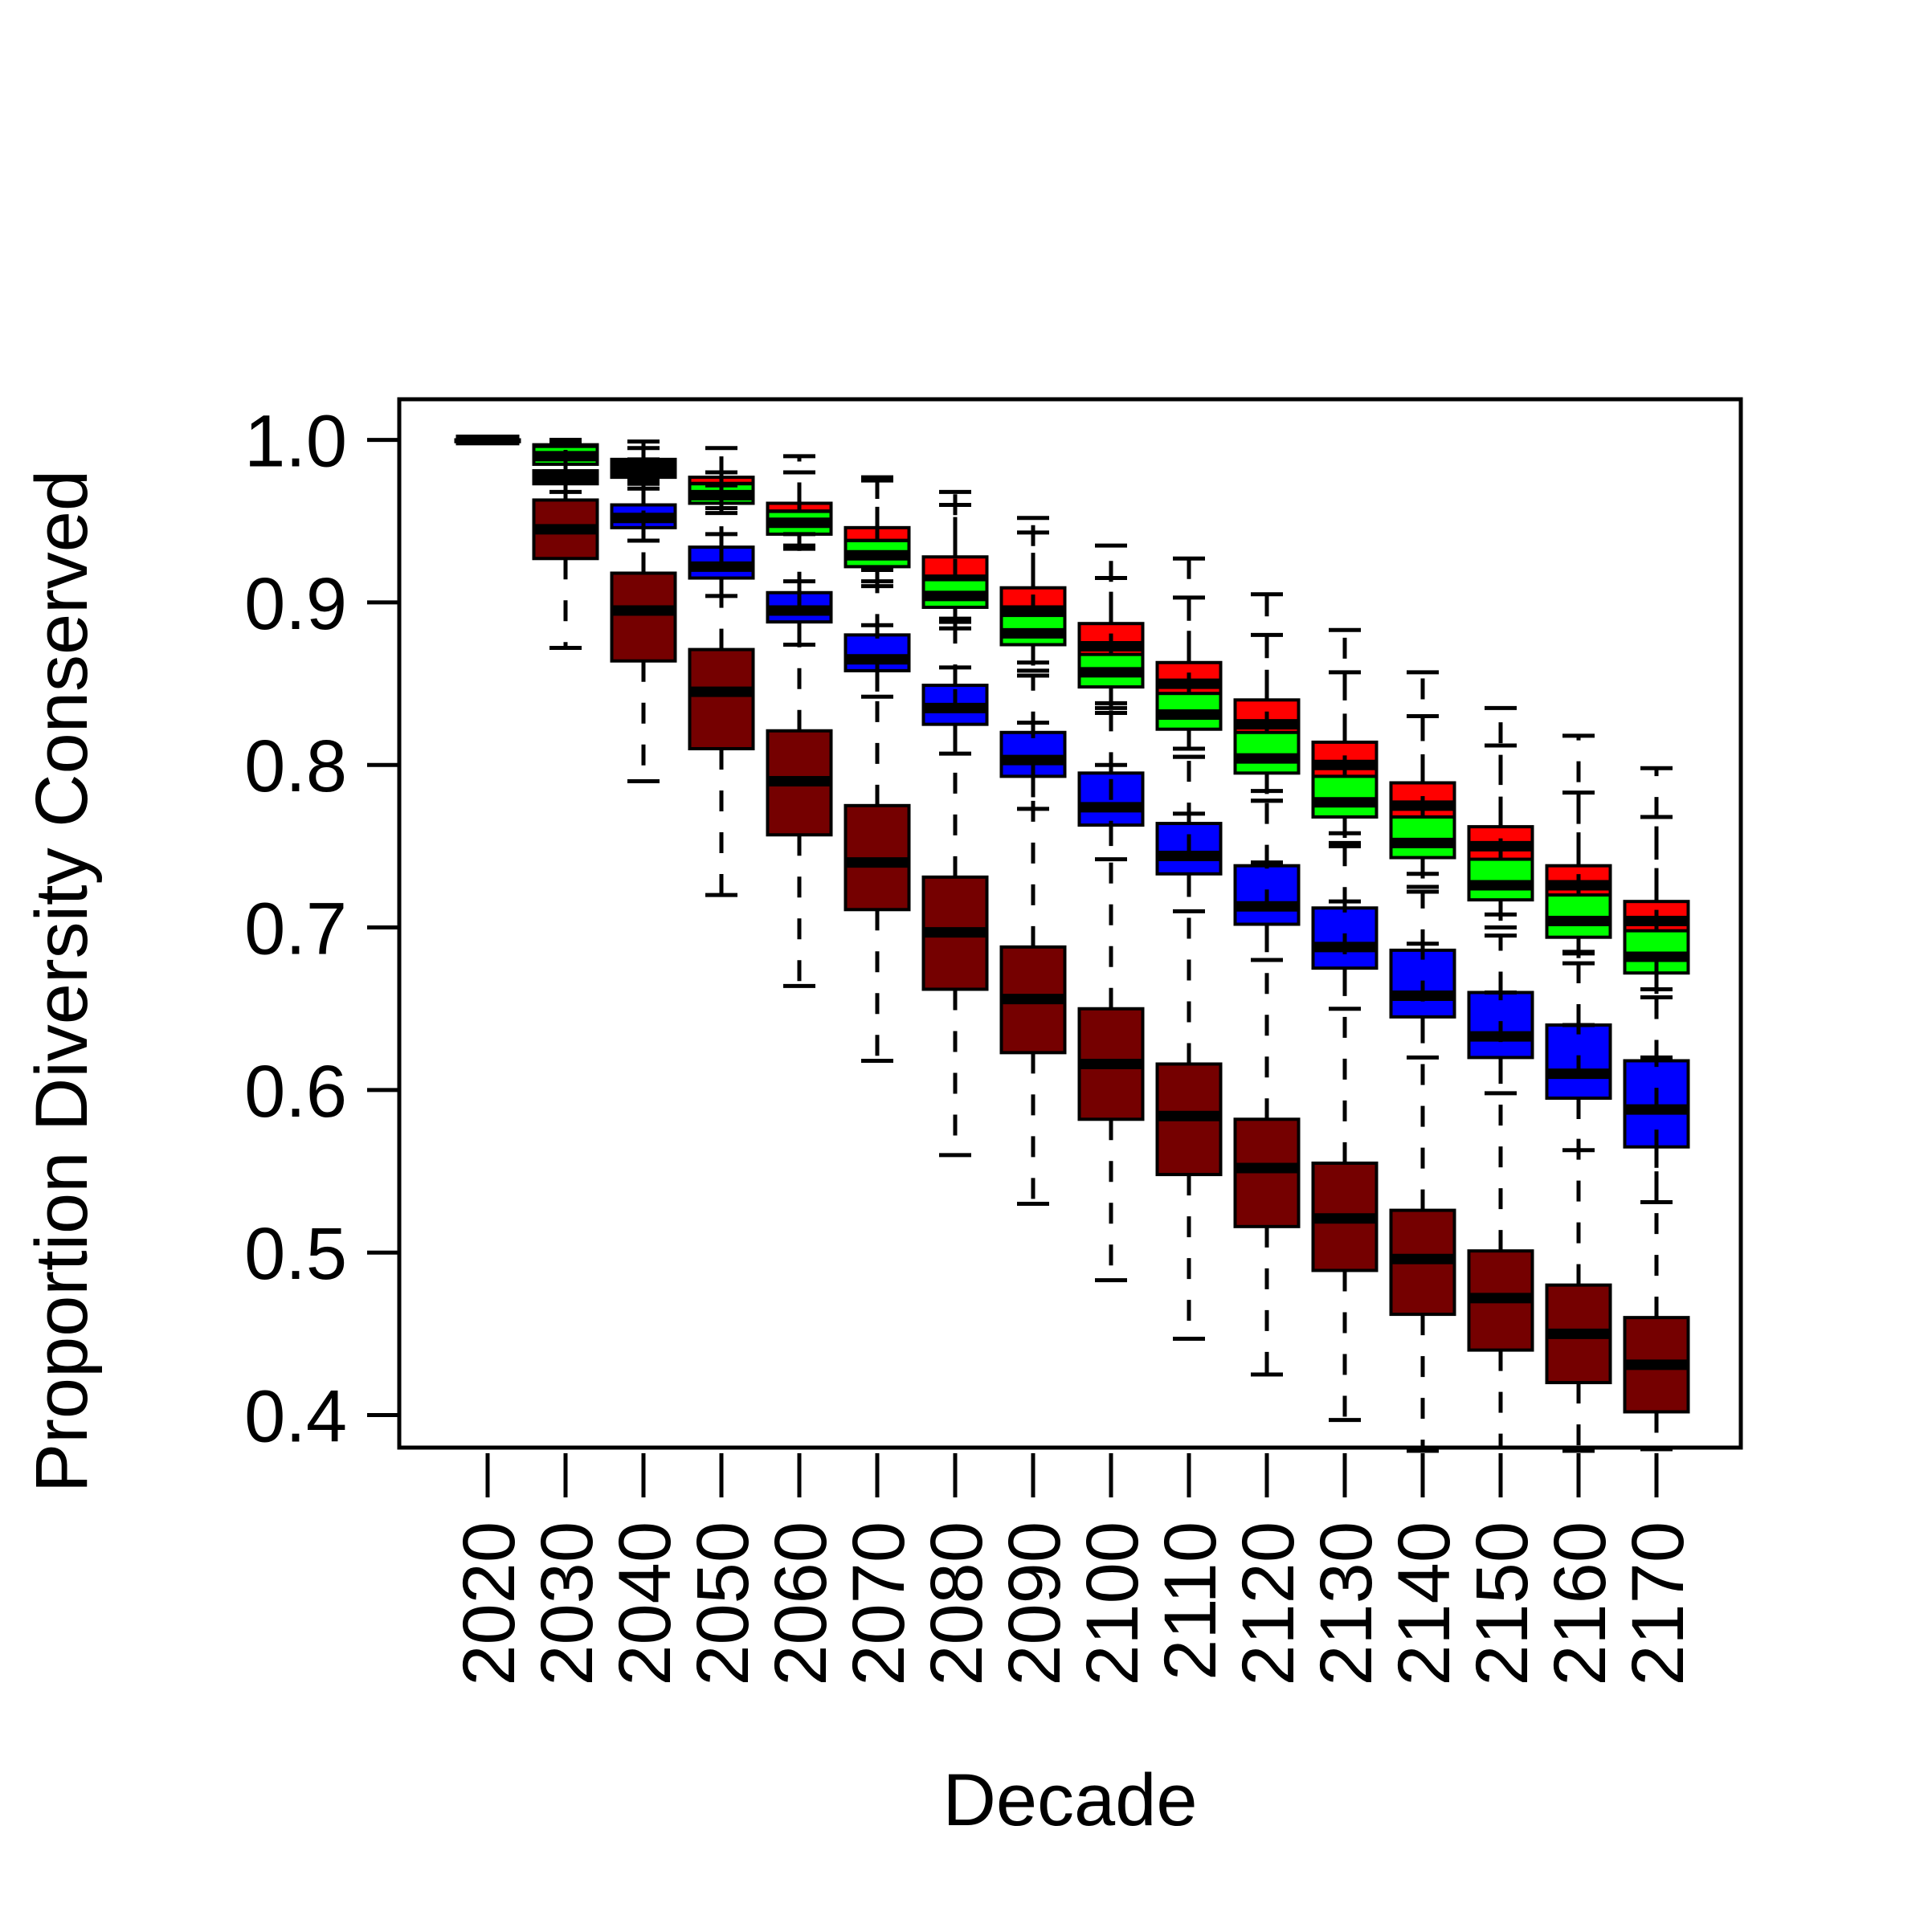 The image size is (1928, 1932). I want to click on y-tick-label: 0.5, so click(295, 1254).